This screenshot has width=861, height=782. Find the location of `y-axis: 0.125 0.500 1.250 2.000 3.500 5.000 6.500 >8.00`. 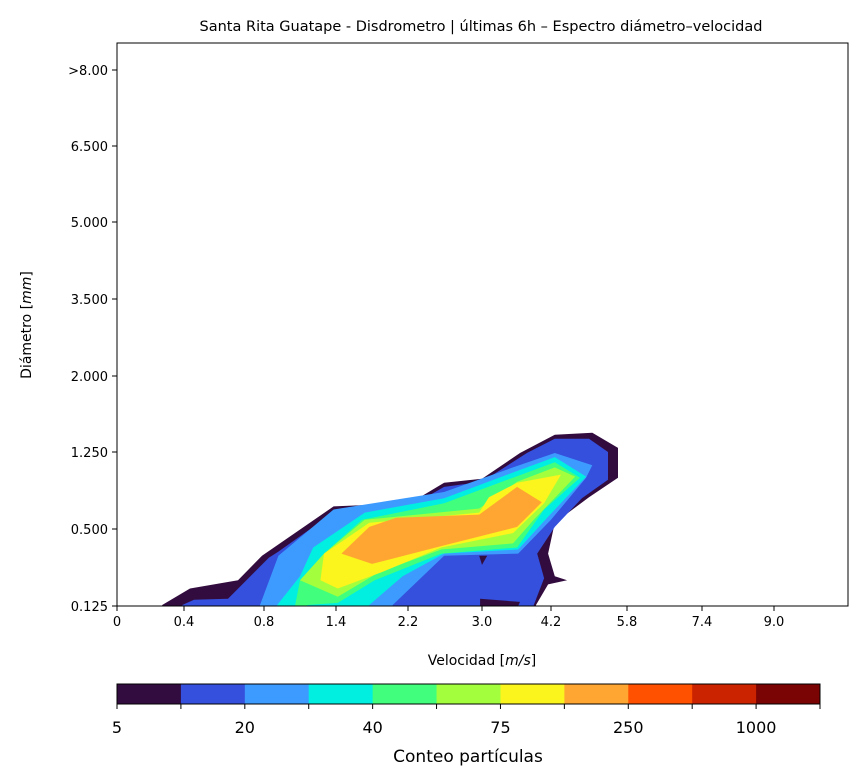

y-axis: 0.125 0.500 1.250 2.000 3.500 5.000 6.500 >8.00 is located at coordinates (92, 339).